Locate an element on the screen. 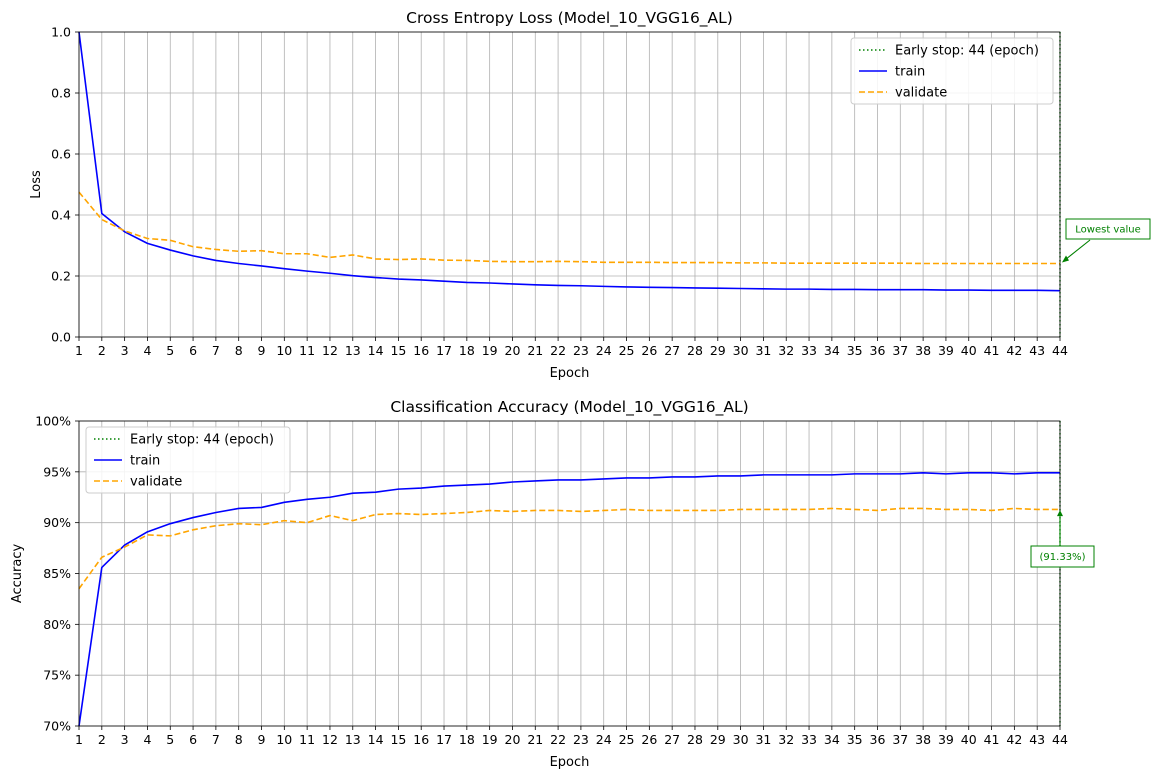 Image resolution: width=1154 pixels, height=779 pixels. chart-title: Cross Entropy Loss (Model_10_VGG16_AL) is located at coordinates (569, 18).